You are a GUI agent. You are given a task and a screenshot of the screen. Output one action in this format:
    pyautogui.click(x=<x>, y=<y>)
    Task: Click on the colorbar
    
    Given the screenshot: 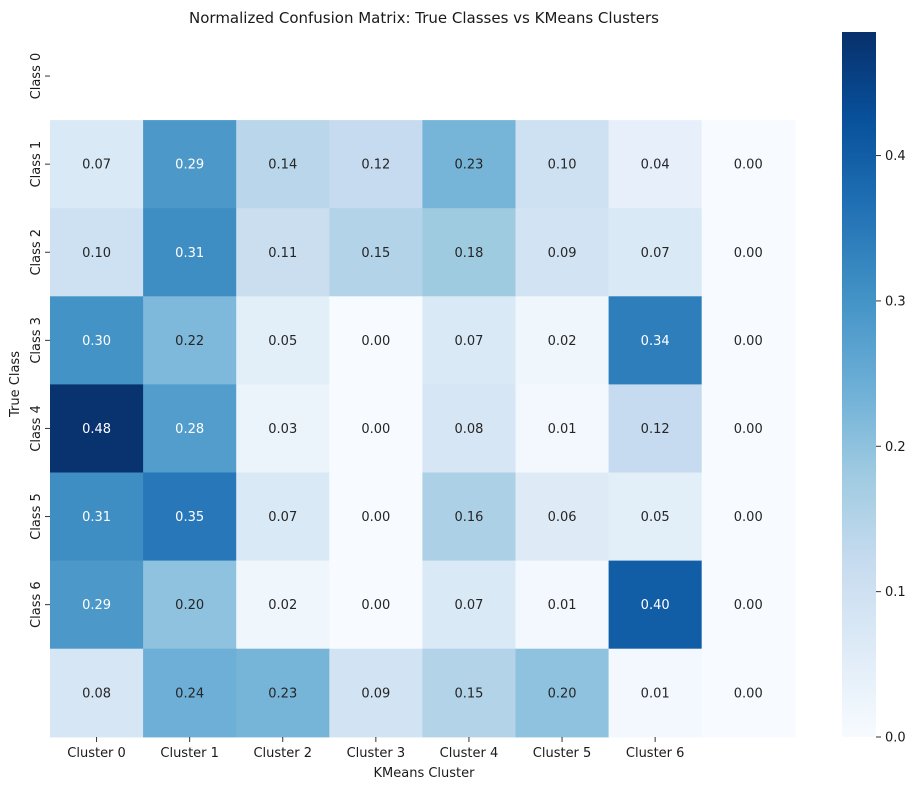 What is the action you would take?
    pyautogui.click(x=859, y=384)
    